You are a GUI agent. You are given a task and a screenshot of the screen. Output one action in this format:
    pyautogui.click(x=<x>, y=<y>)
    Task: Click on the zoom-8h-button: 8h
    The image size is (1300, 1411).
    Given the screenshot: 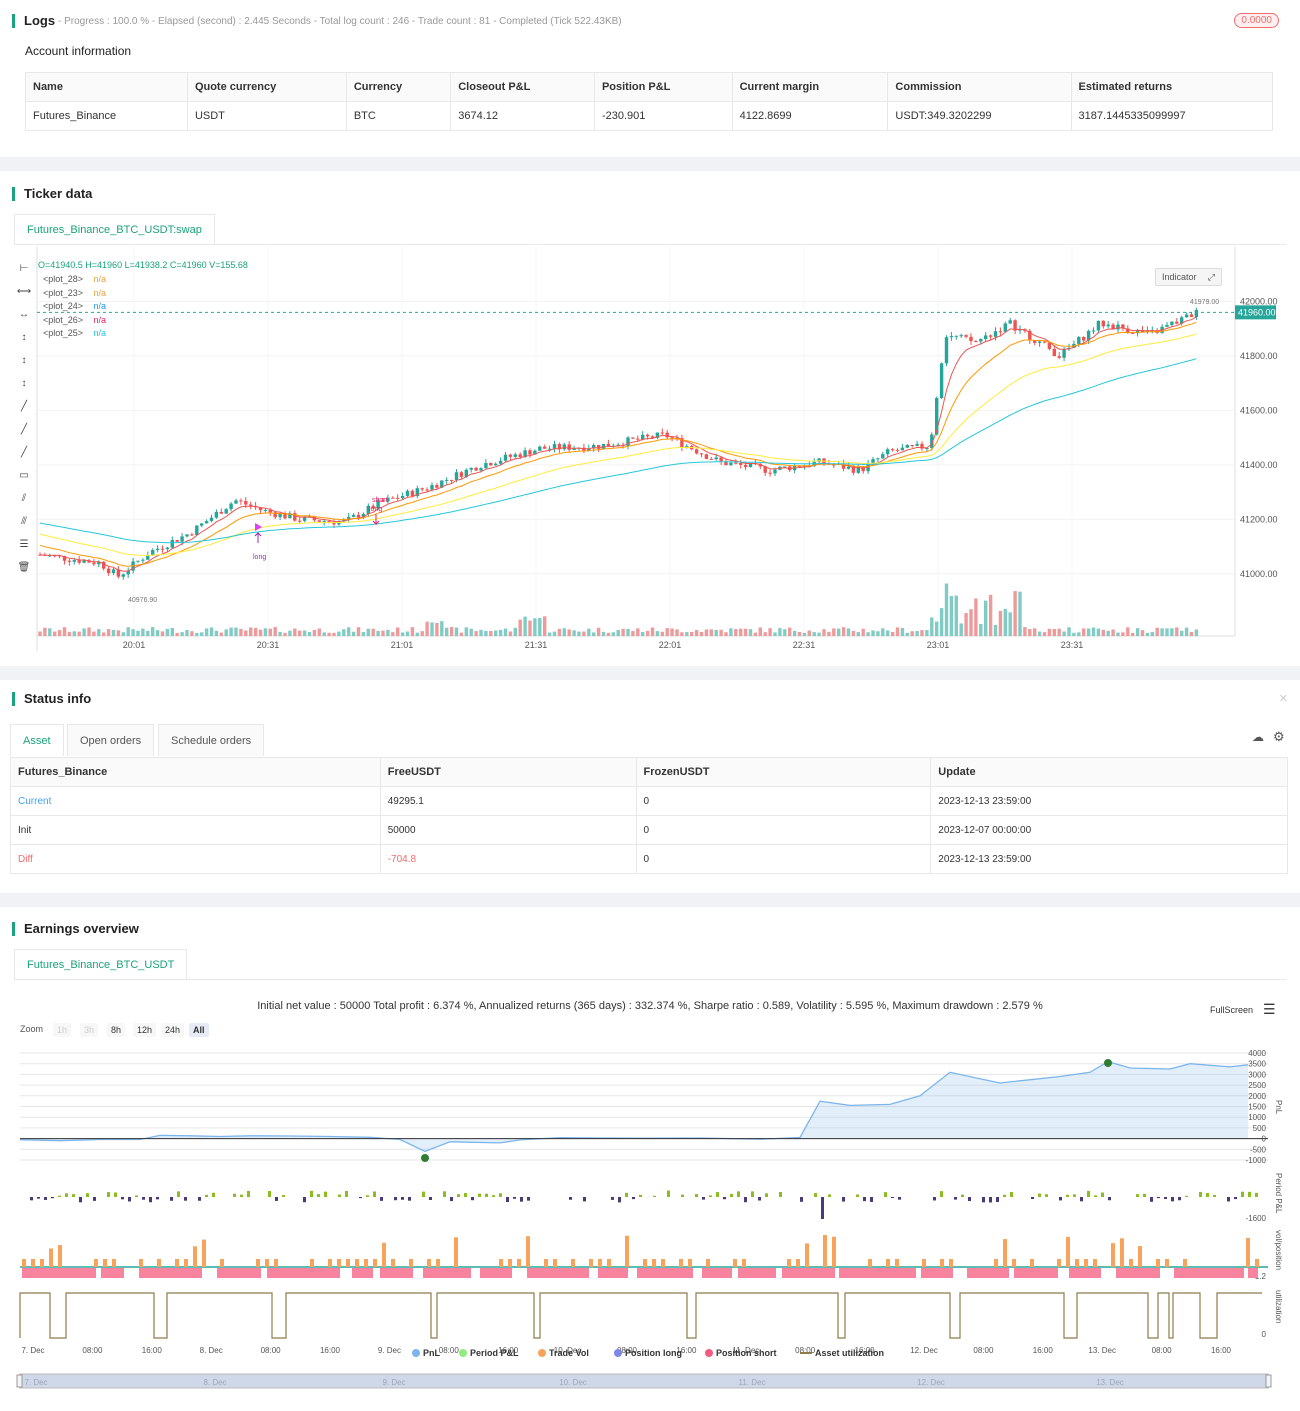 What is the action you would take?
    pyautogui.click(x=116, y=1030)
    